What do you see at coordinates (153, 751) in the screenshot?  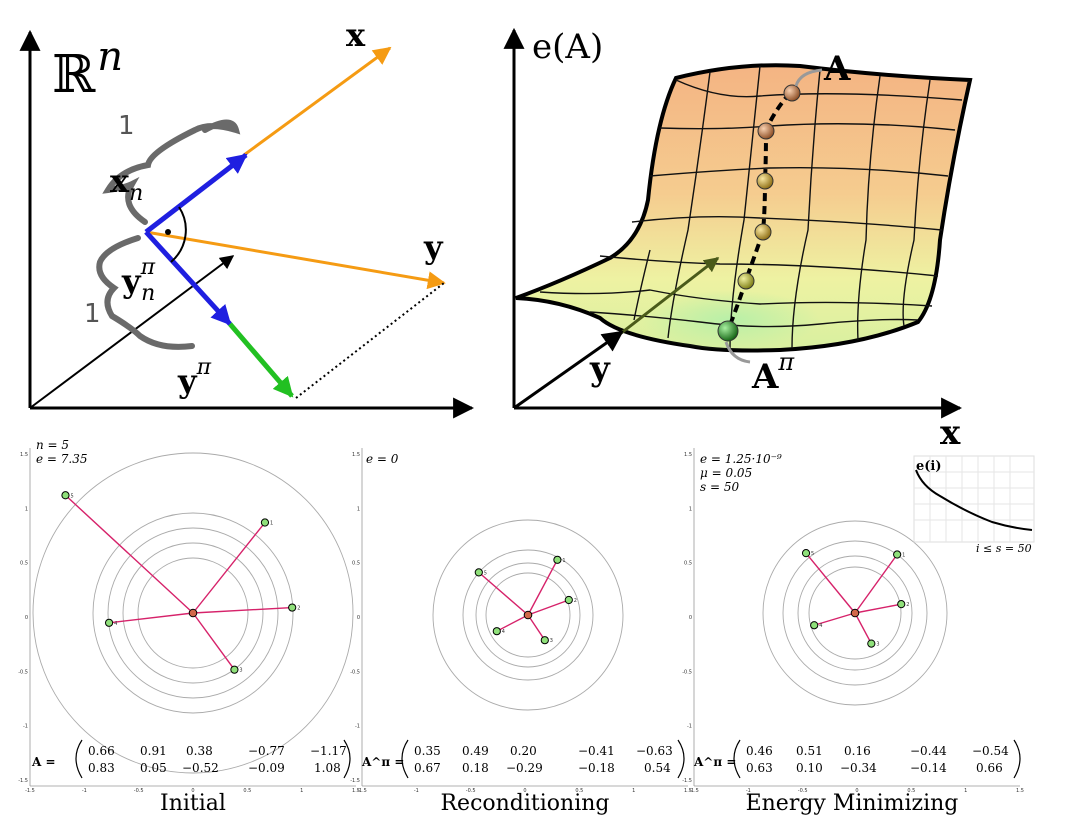 I see `matrix-cell: 0.91` at bounding box center [153, 751].